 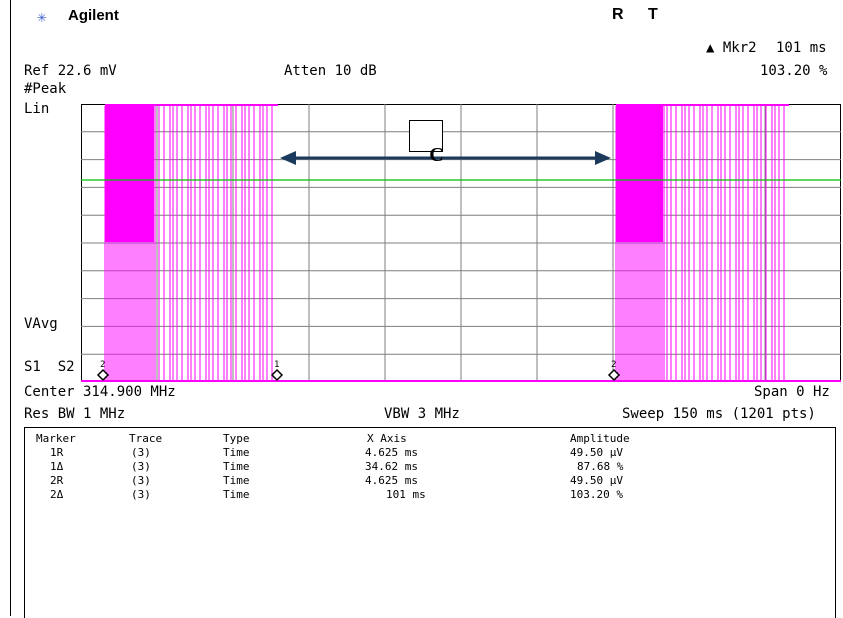 What do you see at coordinates (41, 324) in the screenshot?
I see `vavg-label: VAvg` at bounding box center [41, 324].